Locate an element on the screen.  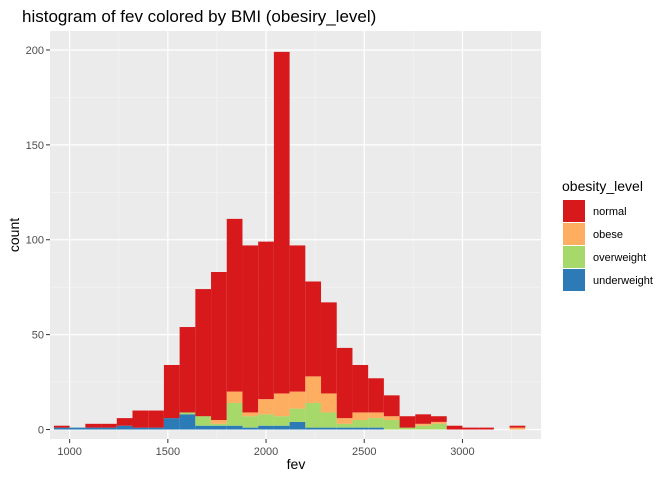
x-axis: 1000 1500 2000 2500 3000 is located at coordinates (266, 448).